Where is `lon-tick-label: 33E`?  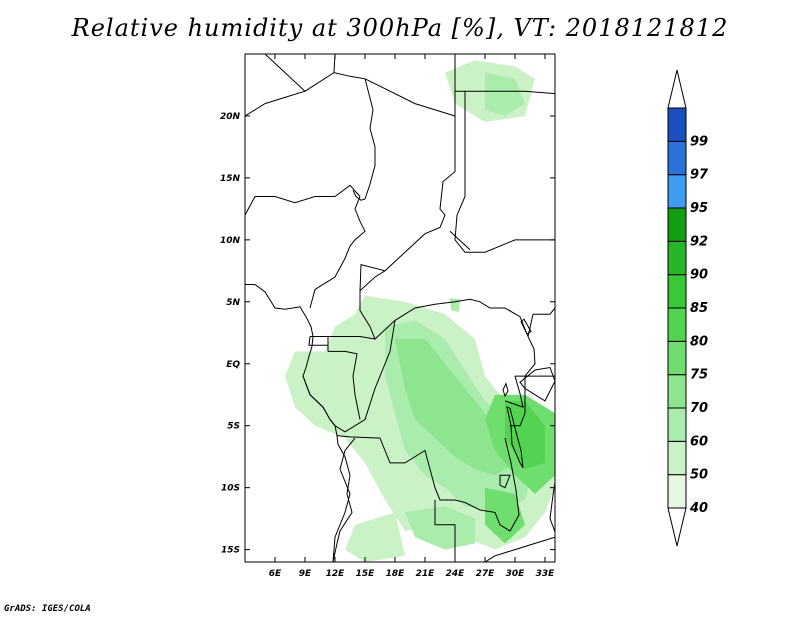
lon-tick-label: 33E is located at coordinates (546, 574).